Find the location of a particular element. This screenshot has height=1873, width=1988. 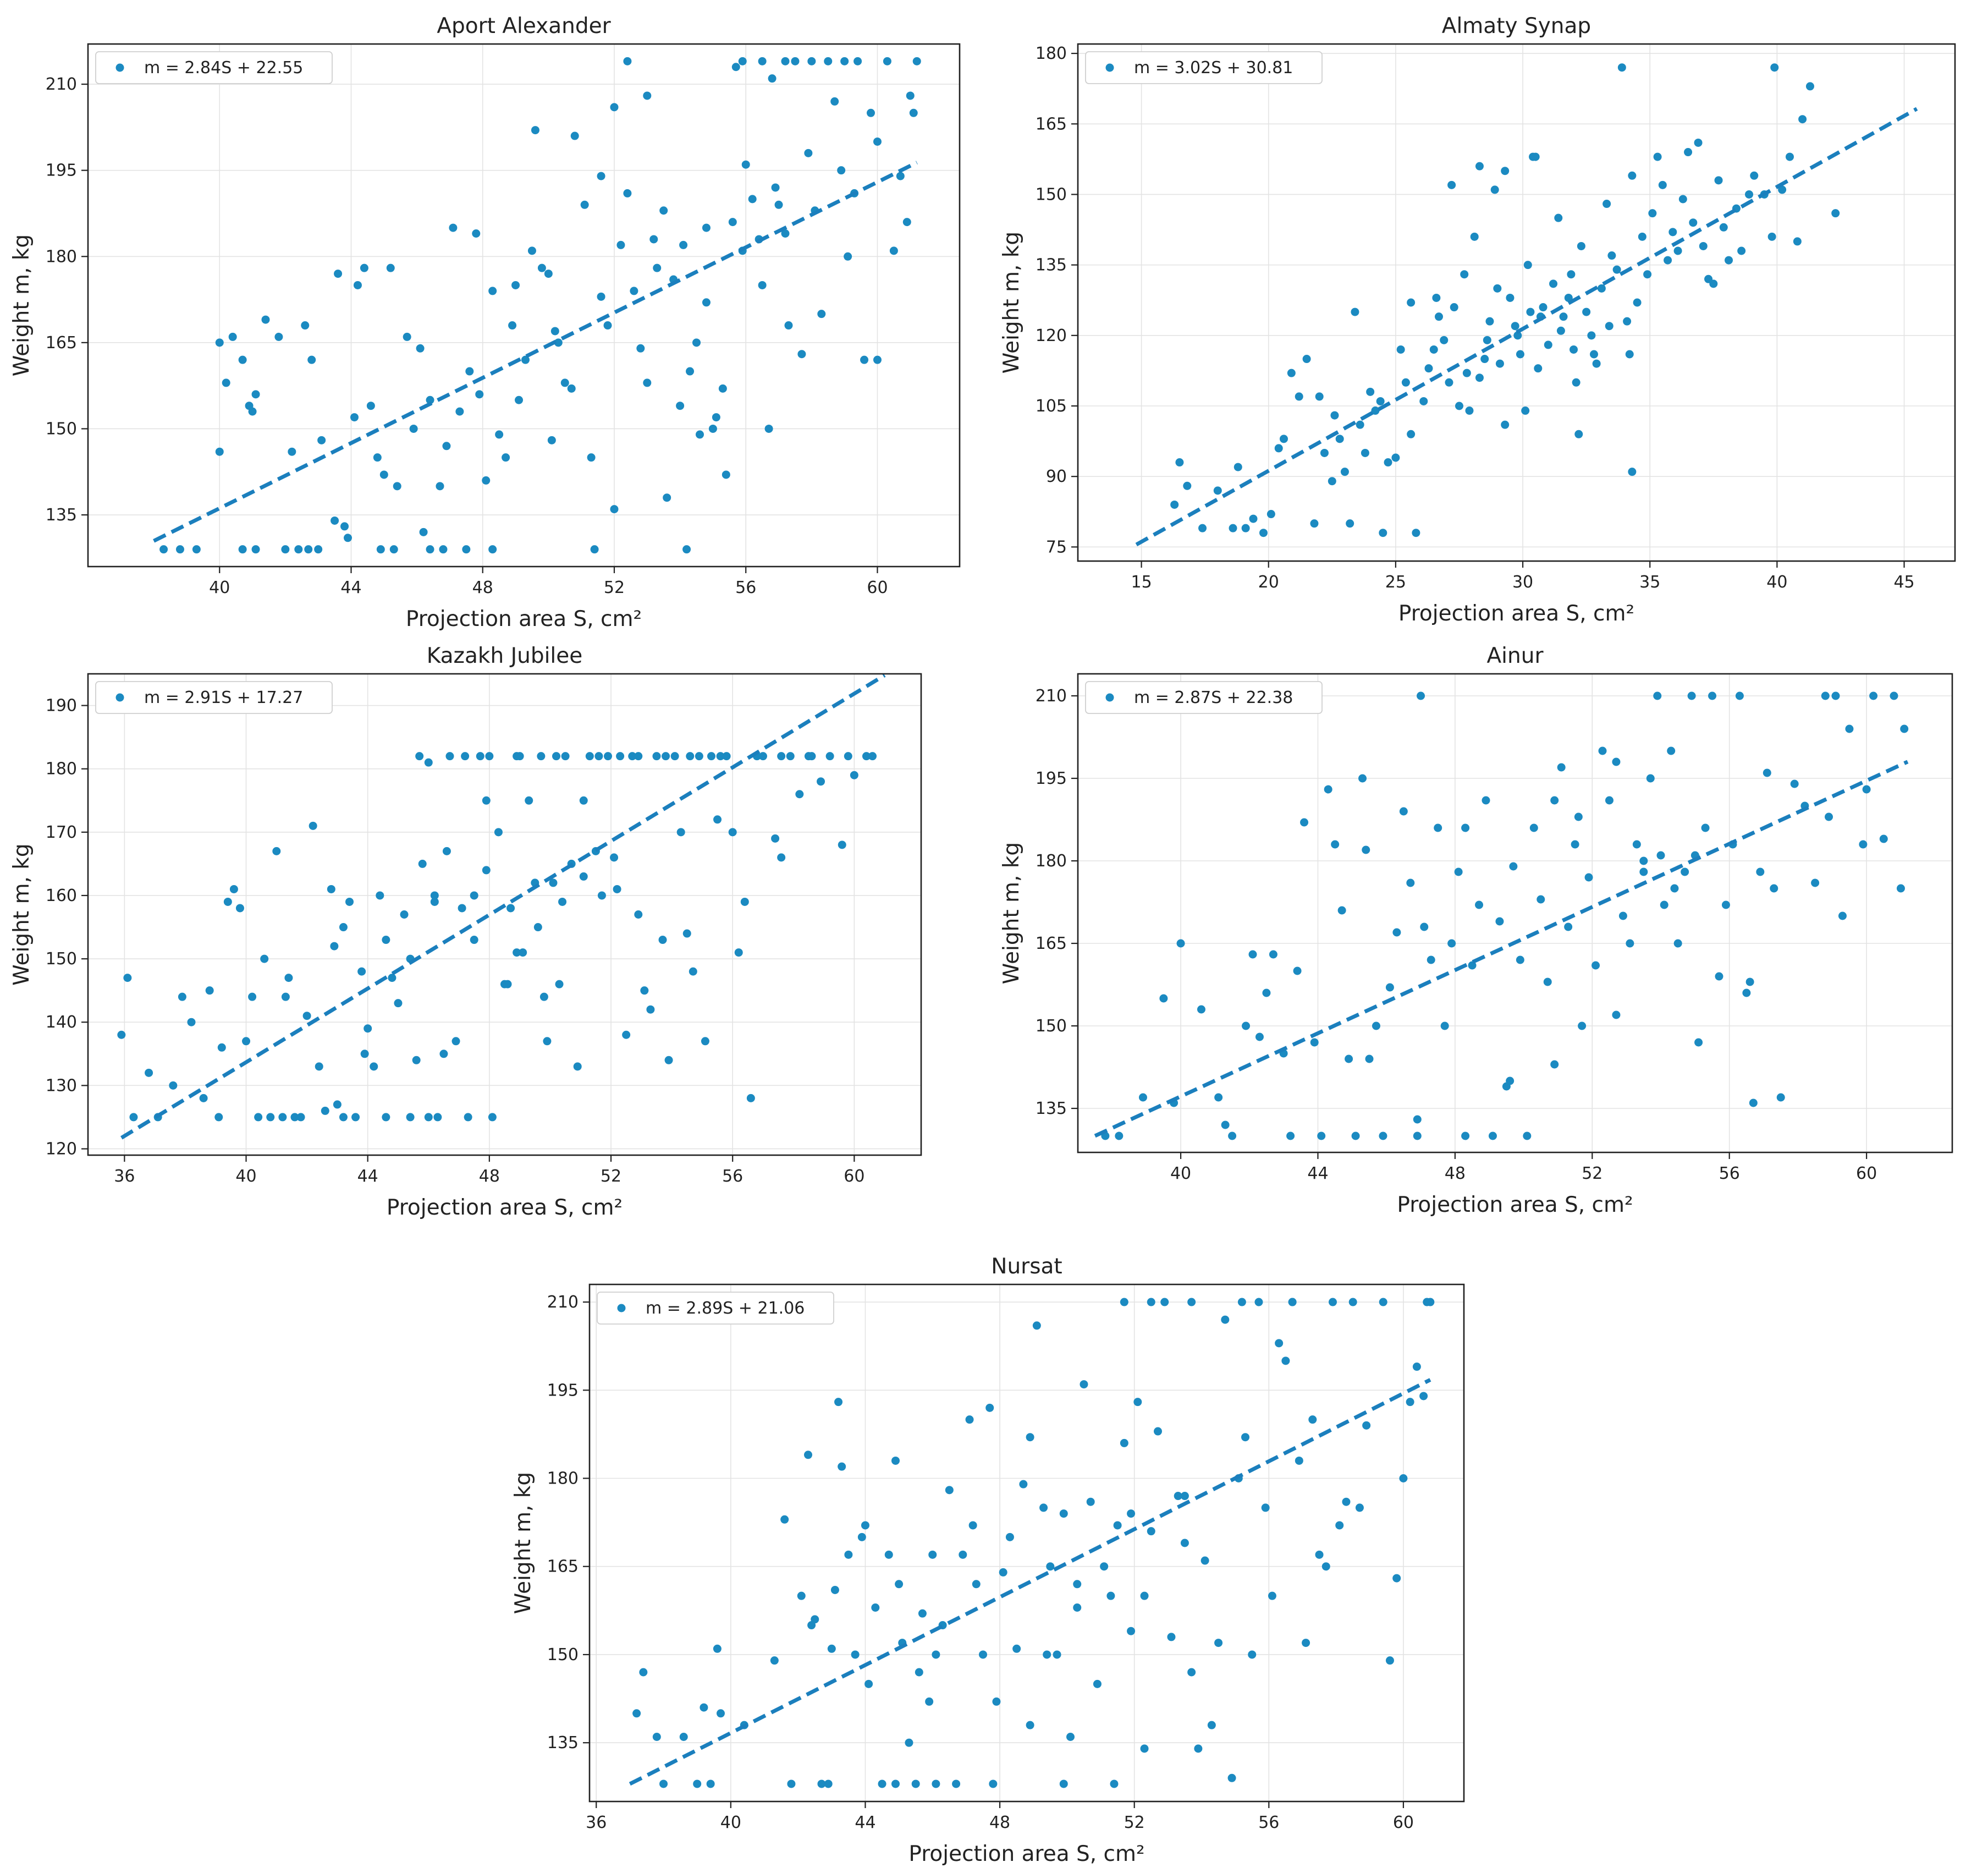

legend: m = 2.84S + 22.55 is located at coordinates (214, 67).